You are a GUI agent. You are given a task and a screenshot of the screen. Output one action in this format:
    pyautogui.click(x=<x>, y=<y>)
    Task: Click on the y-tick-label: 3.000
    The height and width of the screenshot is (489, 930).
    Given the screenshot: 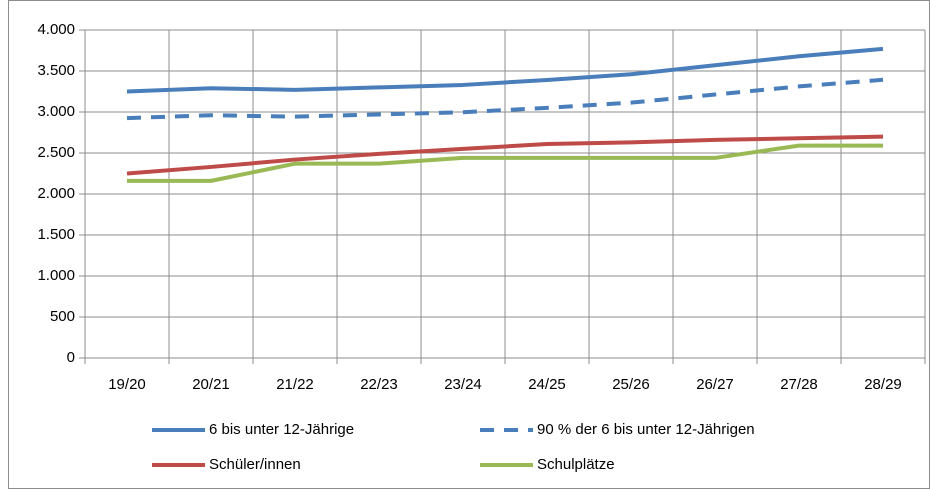 What is the action you would take?
    pyautogui.click(x=56, y=111)
    